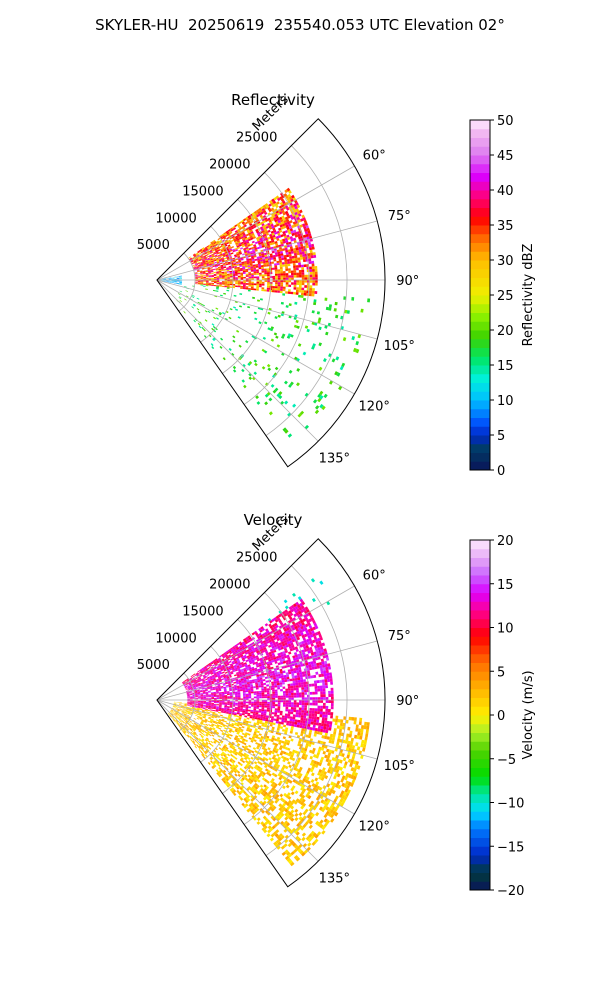 Image resolution: width=600 pixels, height=1000 pixels. I want to click on azimuth-tick-label: 105°, so click(399, 346).